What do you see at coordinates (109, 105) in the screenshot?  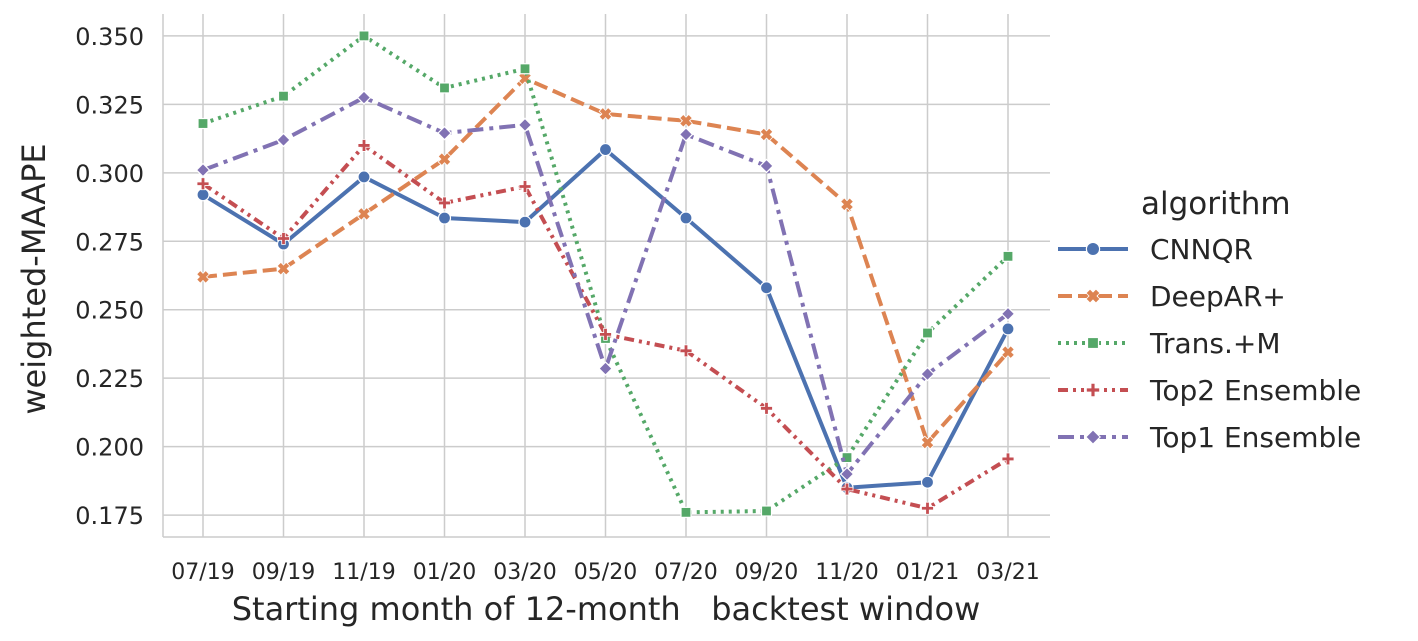 I see `y-tick-label: 0.325` at bounding box center [109, 105].